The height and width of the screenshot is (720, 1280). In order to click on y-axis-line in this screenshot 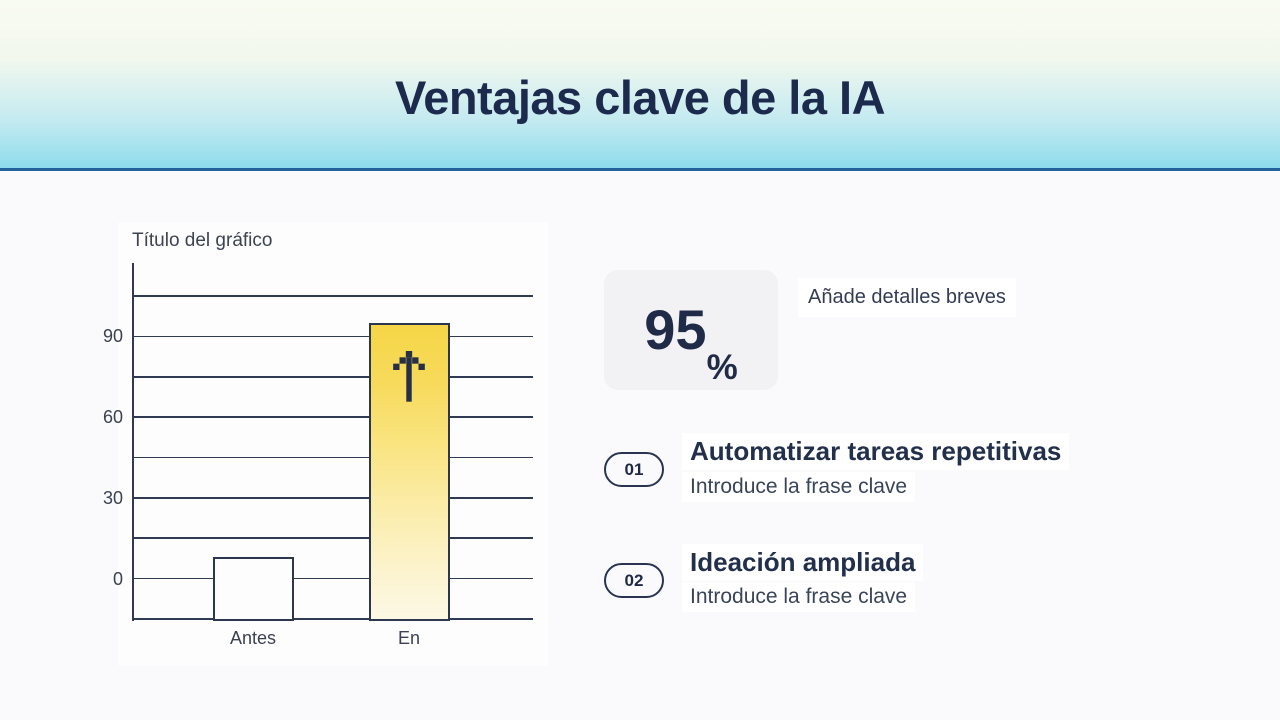, I will do `click(133, 442)`.